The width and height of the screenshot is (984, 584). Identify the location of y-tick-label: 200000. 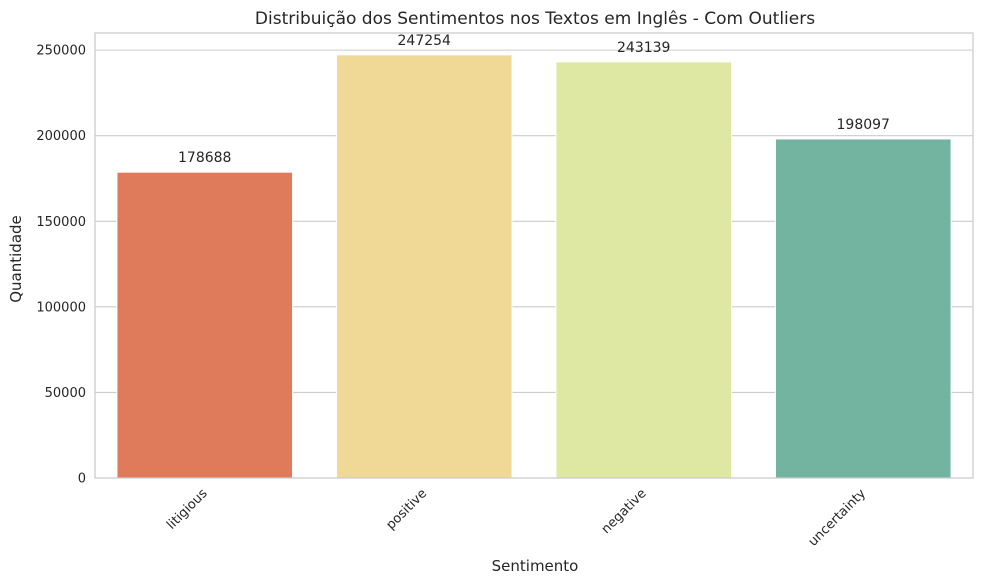
(61, 136).